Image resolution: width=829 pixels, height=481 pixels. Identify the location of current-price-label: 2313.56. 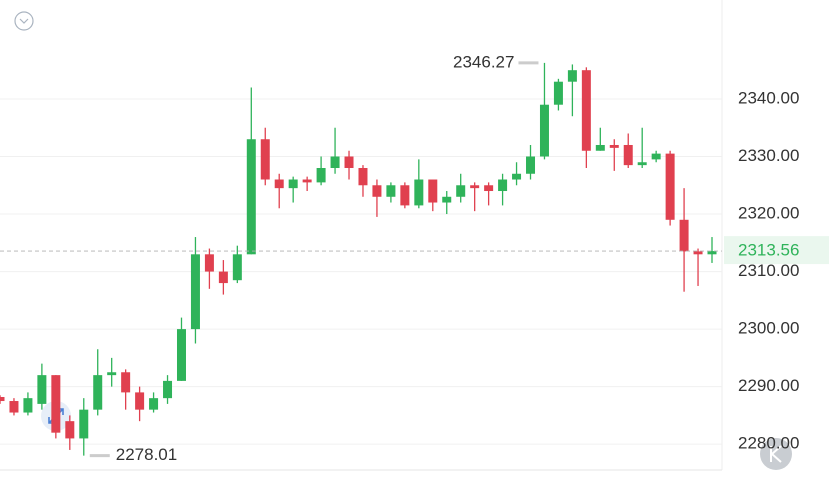
(768, 250).